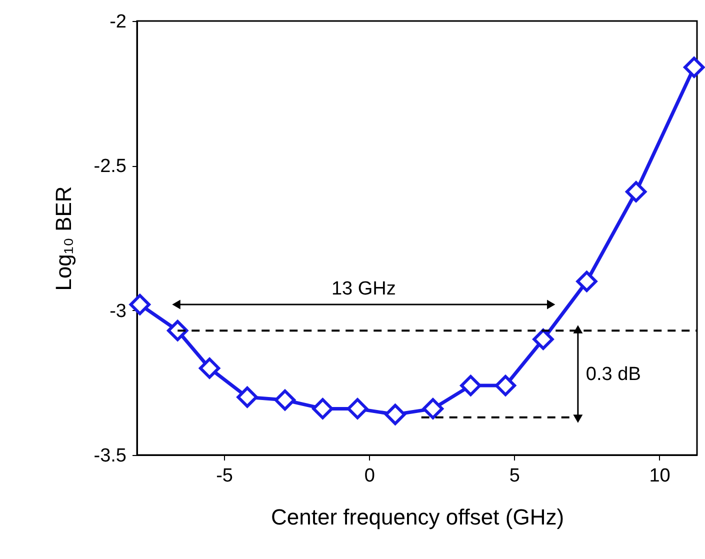 This screenshot has width=705, height=559. What do you see at coordinates (110, 456) in the screenshot?
I see `y-tick-label: -3.5` at bounding box center [110, 456].